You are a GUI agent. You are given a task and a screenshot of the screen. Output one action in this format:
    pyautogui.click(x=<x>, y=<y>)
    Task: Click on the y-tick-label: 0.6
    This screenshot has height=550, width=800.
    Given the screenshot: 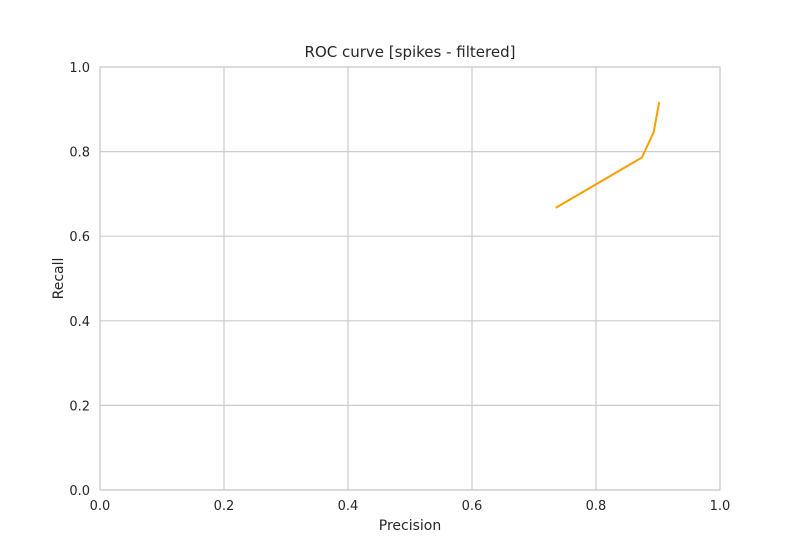 What is the action you would take?
    pyautogui.click(x=79, y=237)
    